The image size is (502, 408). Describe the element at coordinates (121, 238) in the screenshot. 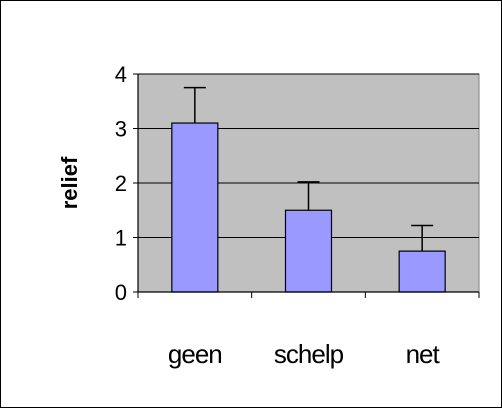

I see `y-tick-1: 1` at that location.